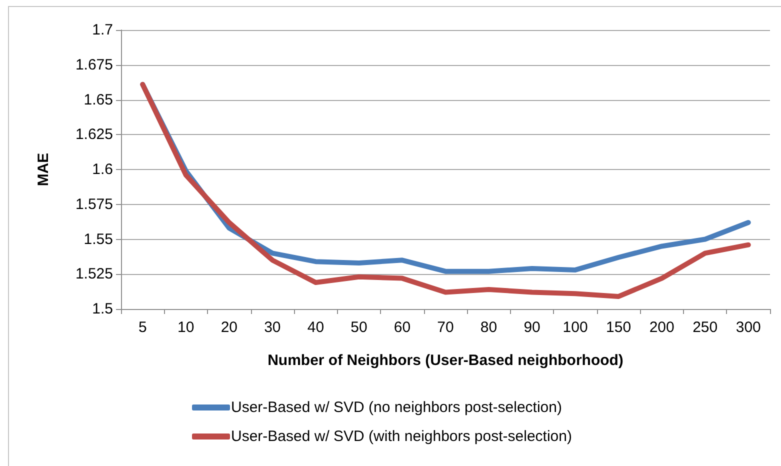 The width and height of the screenshot is (781, 466). I want to click on y-tick-label: 1.6, so click(102, 169).